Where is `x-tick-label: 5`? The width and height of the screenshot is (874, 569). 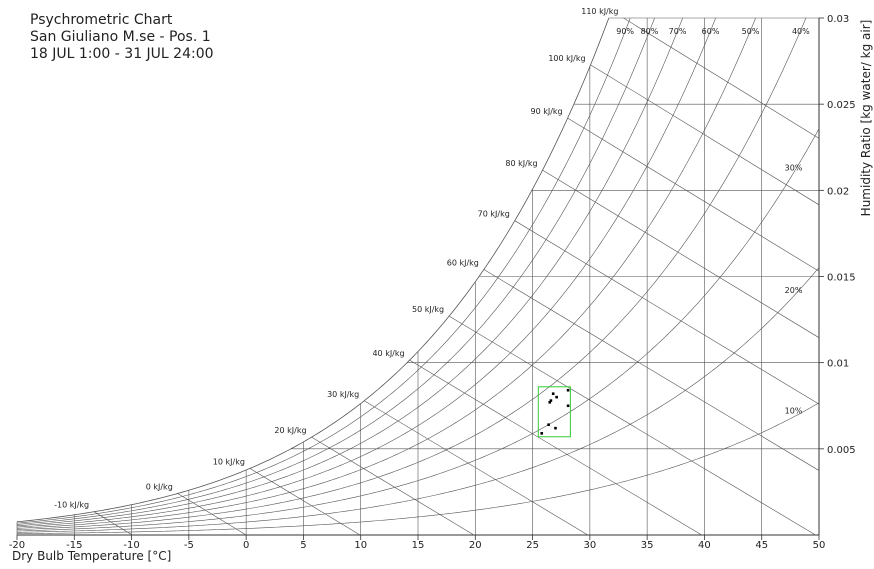 x-tick-label: 5 is located at coordinates (303, 545).